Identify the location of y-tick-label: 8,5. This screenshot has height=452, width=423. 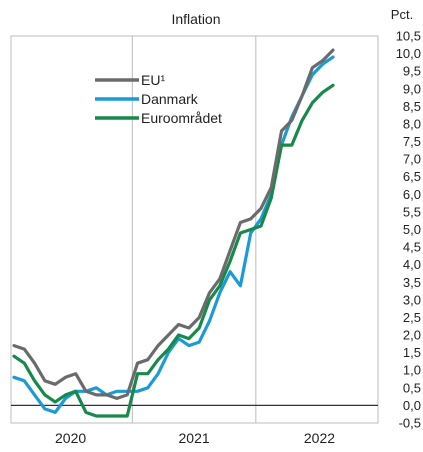
(412, 106).